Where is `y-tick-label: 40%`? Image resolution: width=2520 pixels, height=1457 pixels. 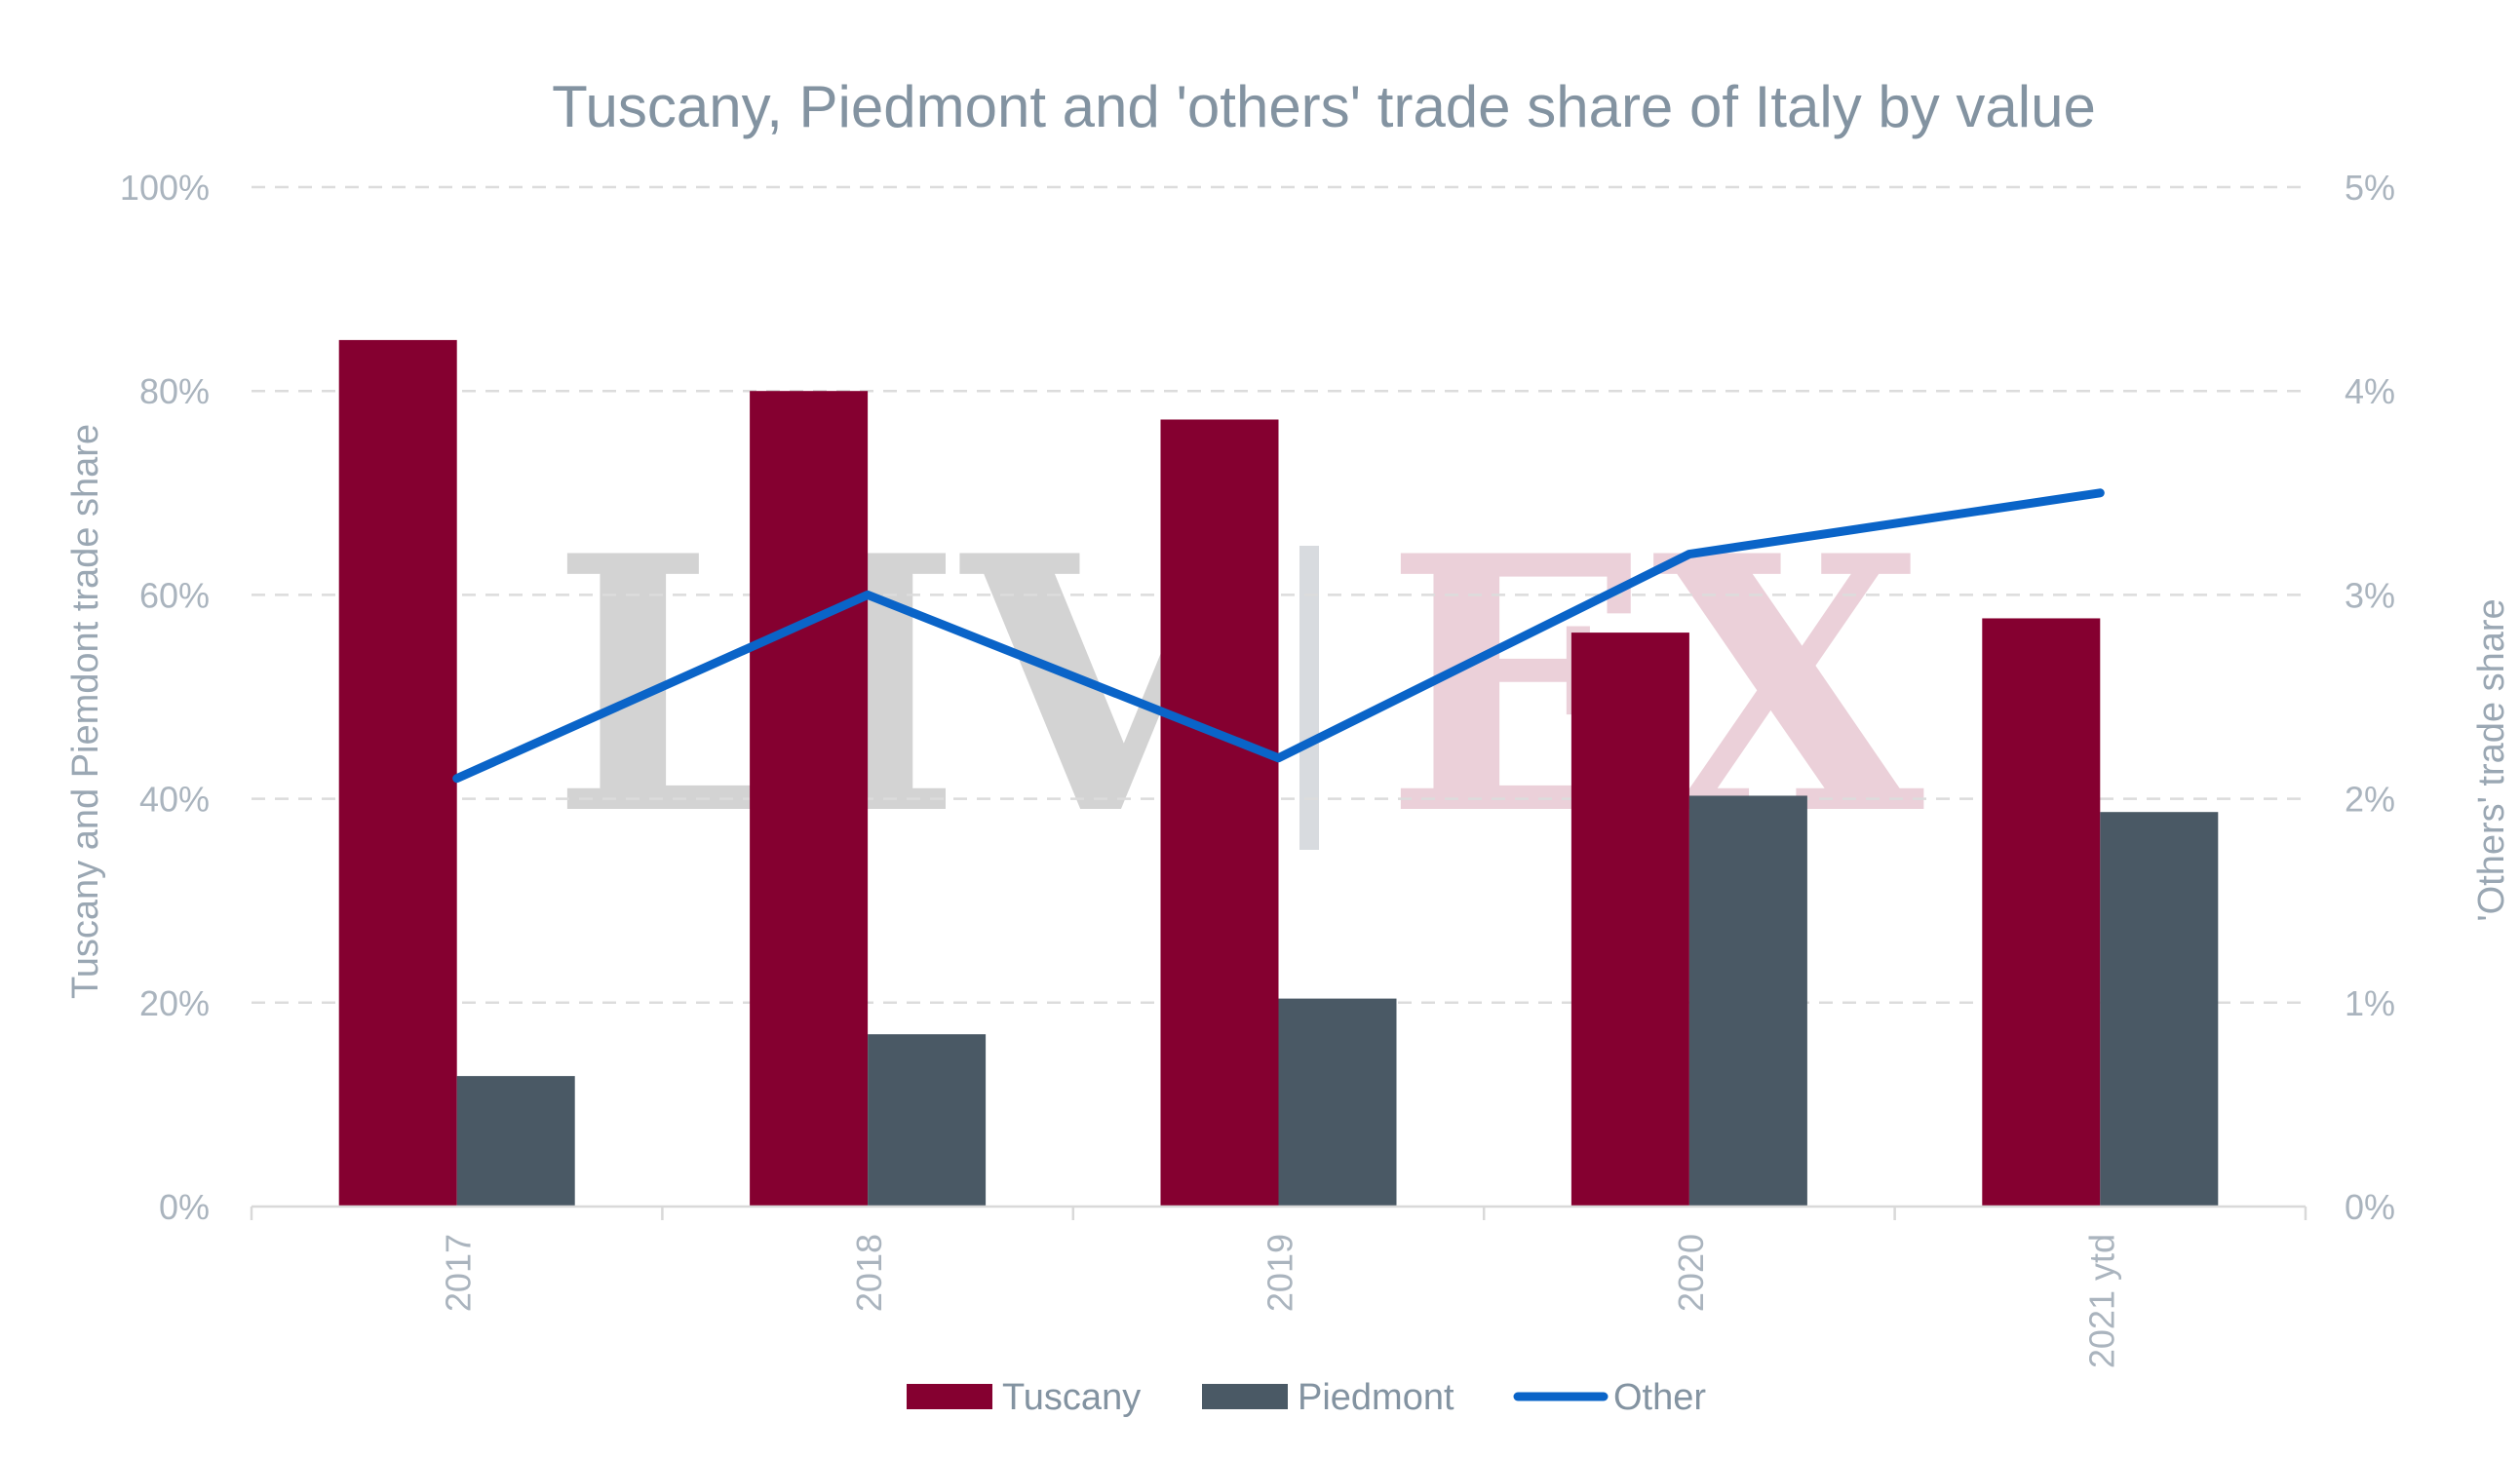
y-tick-label: 40% is located at coordinates (174, 800).